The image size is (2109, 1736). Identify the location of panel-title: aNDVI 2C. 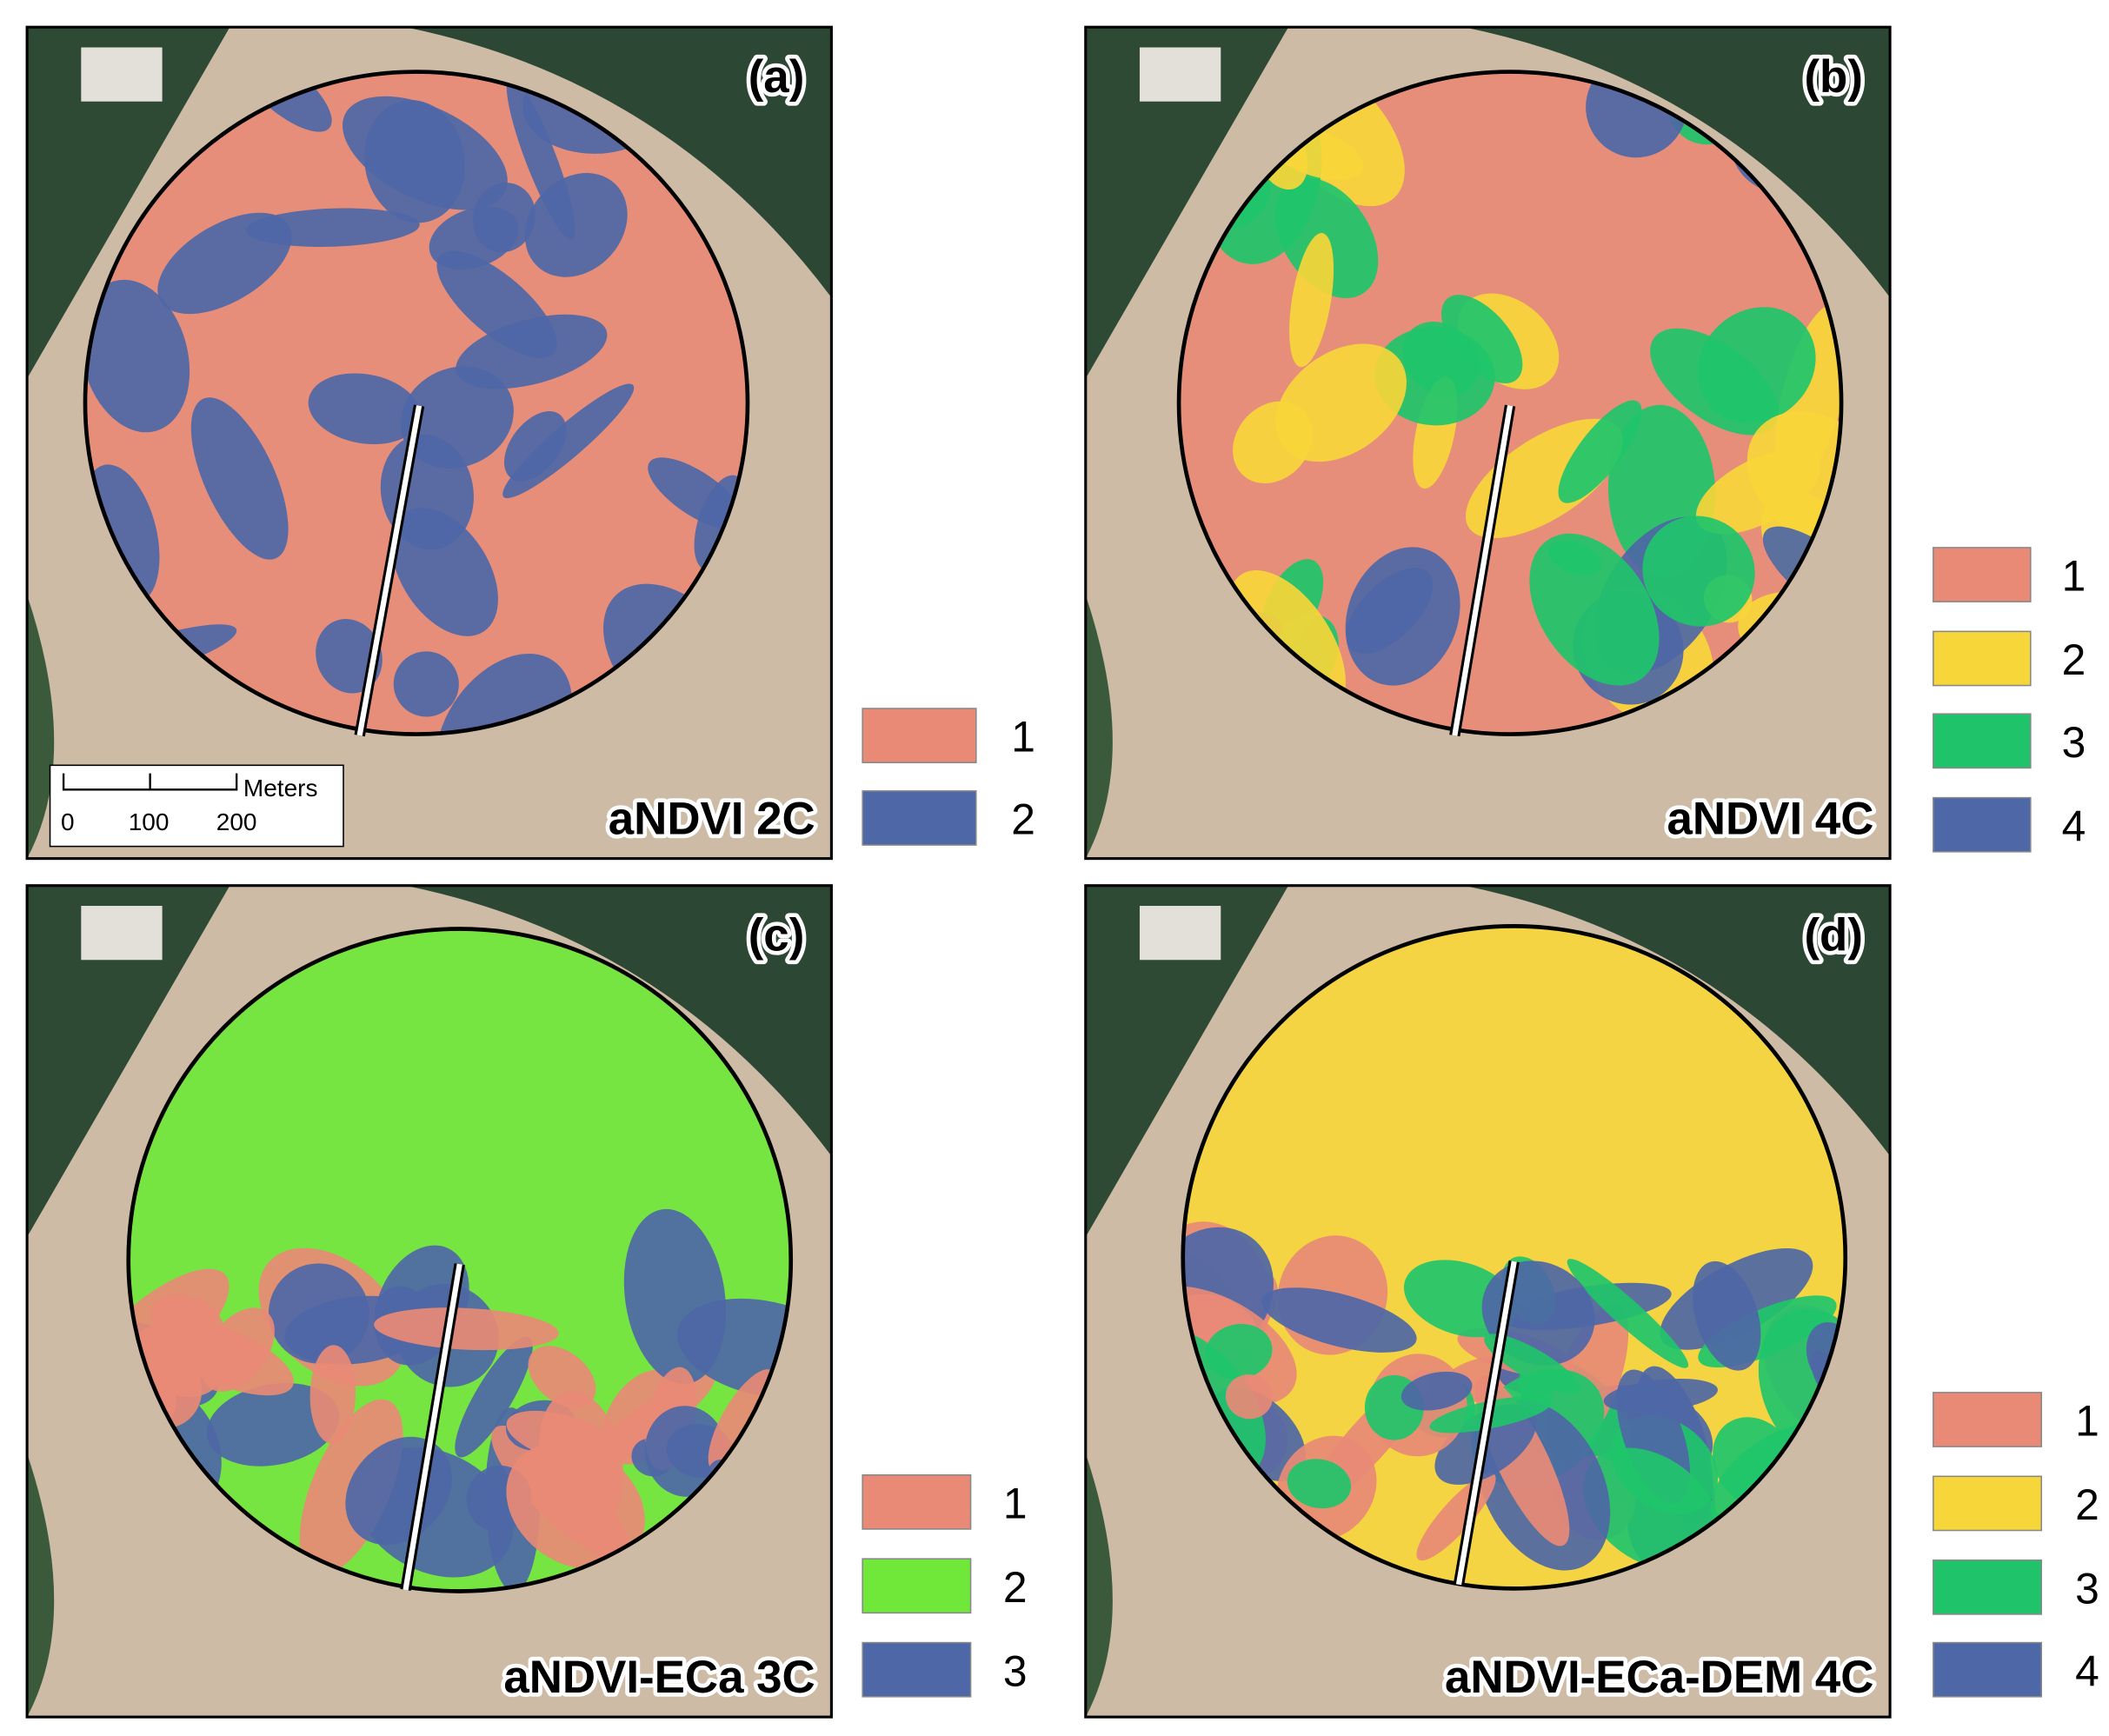
(712, 819).